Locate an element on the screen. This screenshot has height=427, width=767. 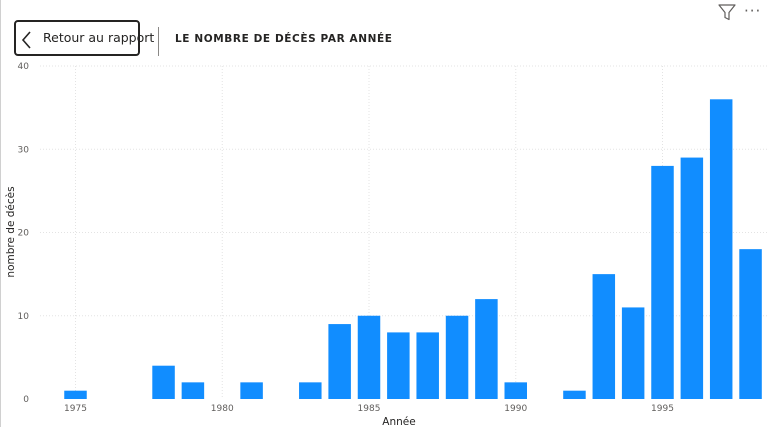
x-tick-label: 1985 is located at coordinates (369, 409).